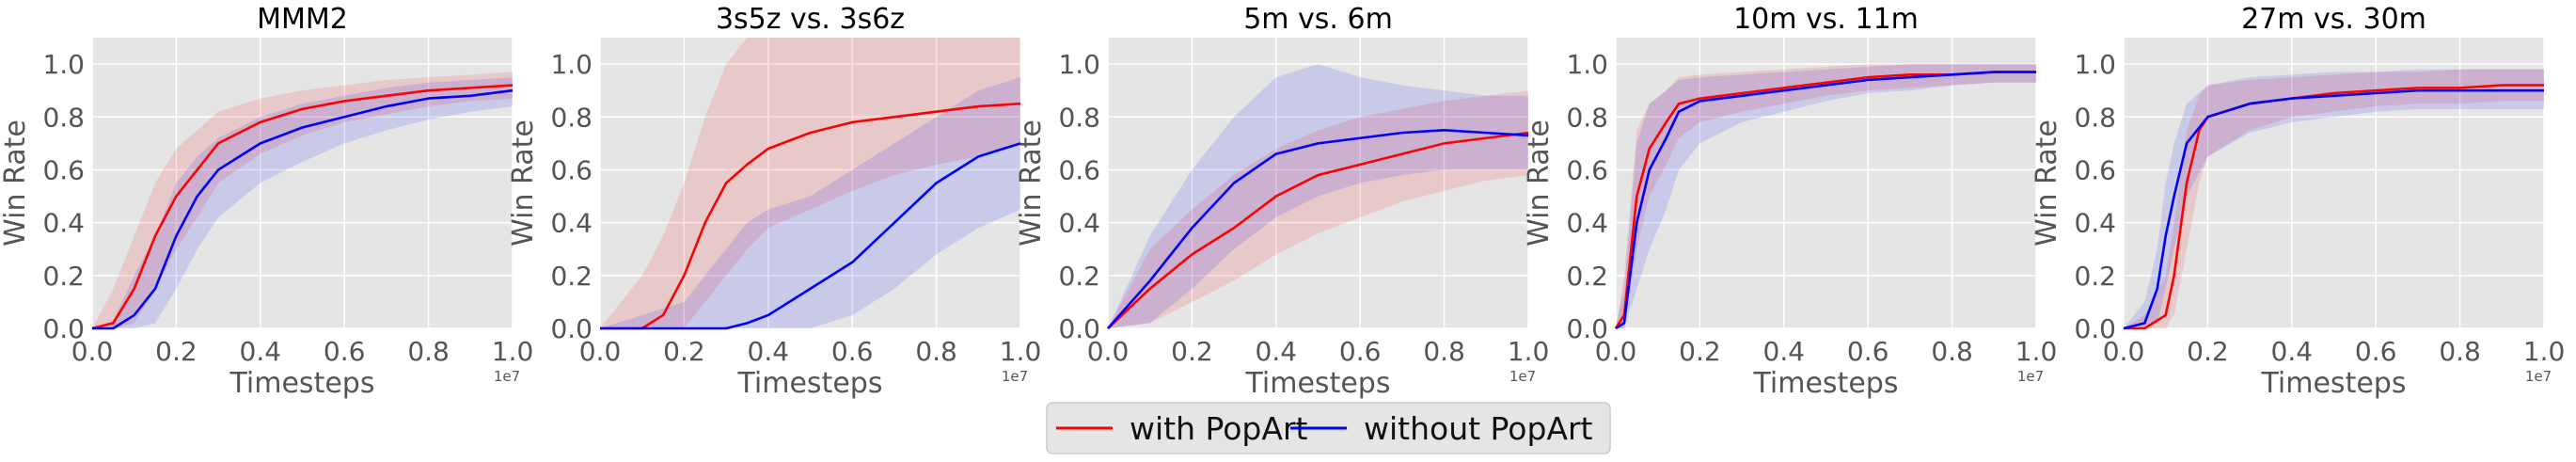 The height and width of the screenshot is (462, 2576). What do you see at coordinates (1328, 428) in the screenshot?
I see `legend: with PopArt without PopArt` at bounding box center [1328, 428].